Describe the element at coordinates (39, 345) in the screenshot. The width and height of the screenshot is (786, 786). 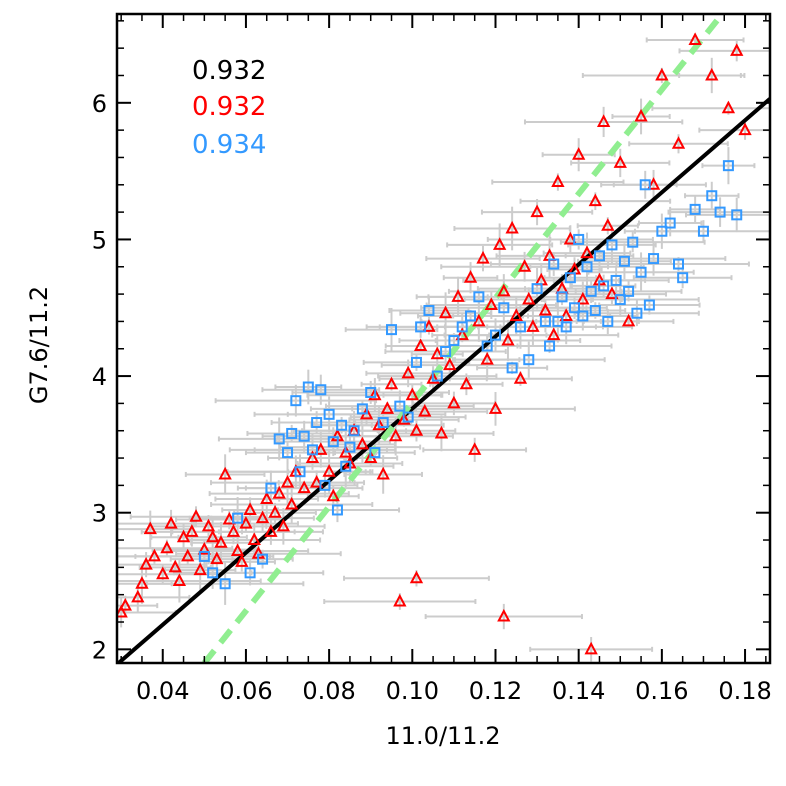
I see `y-axis-title: G7.6/11.2` at that location.